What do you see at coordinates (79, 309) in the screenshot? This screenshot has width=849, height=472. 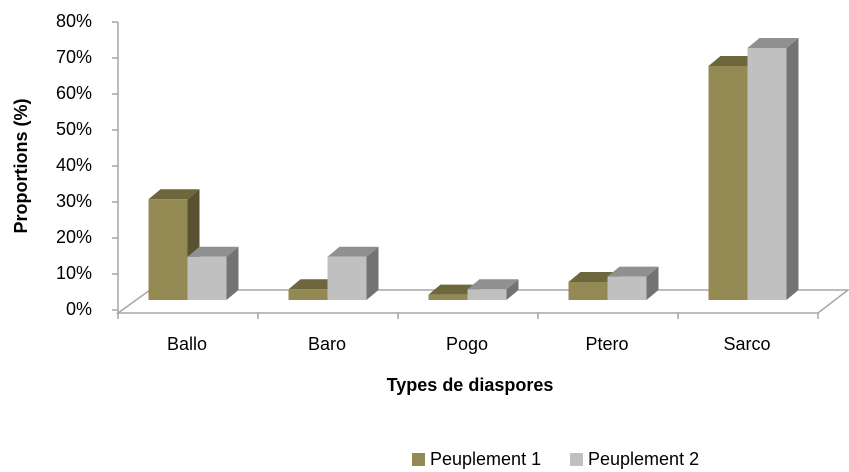 I see `y-tick-label: 0%` at bounding box center [79, 309].